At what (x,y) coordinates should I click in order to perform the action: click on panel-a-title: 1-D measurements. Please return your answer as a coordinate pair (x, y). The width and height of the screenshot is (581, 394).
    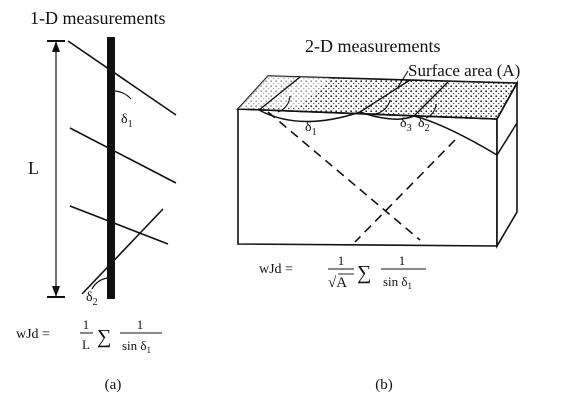
    Looking at the image, I should click on (97, 18).